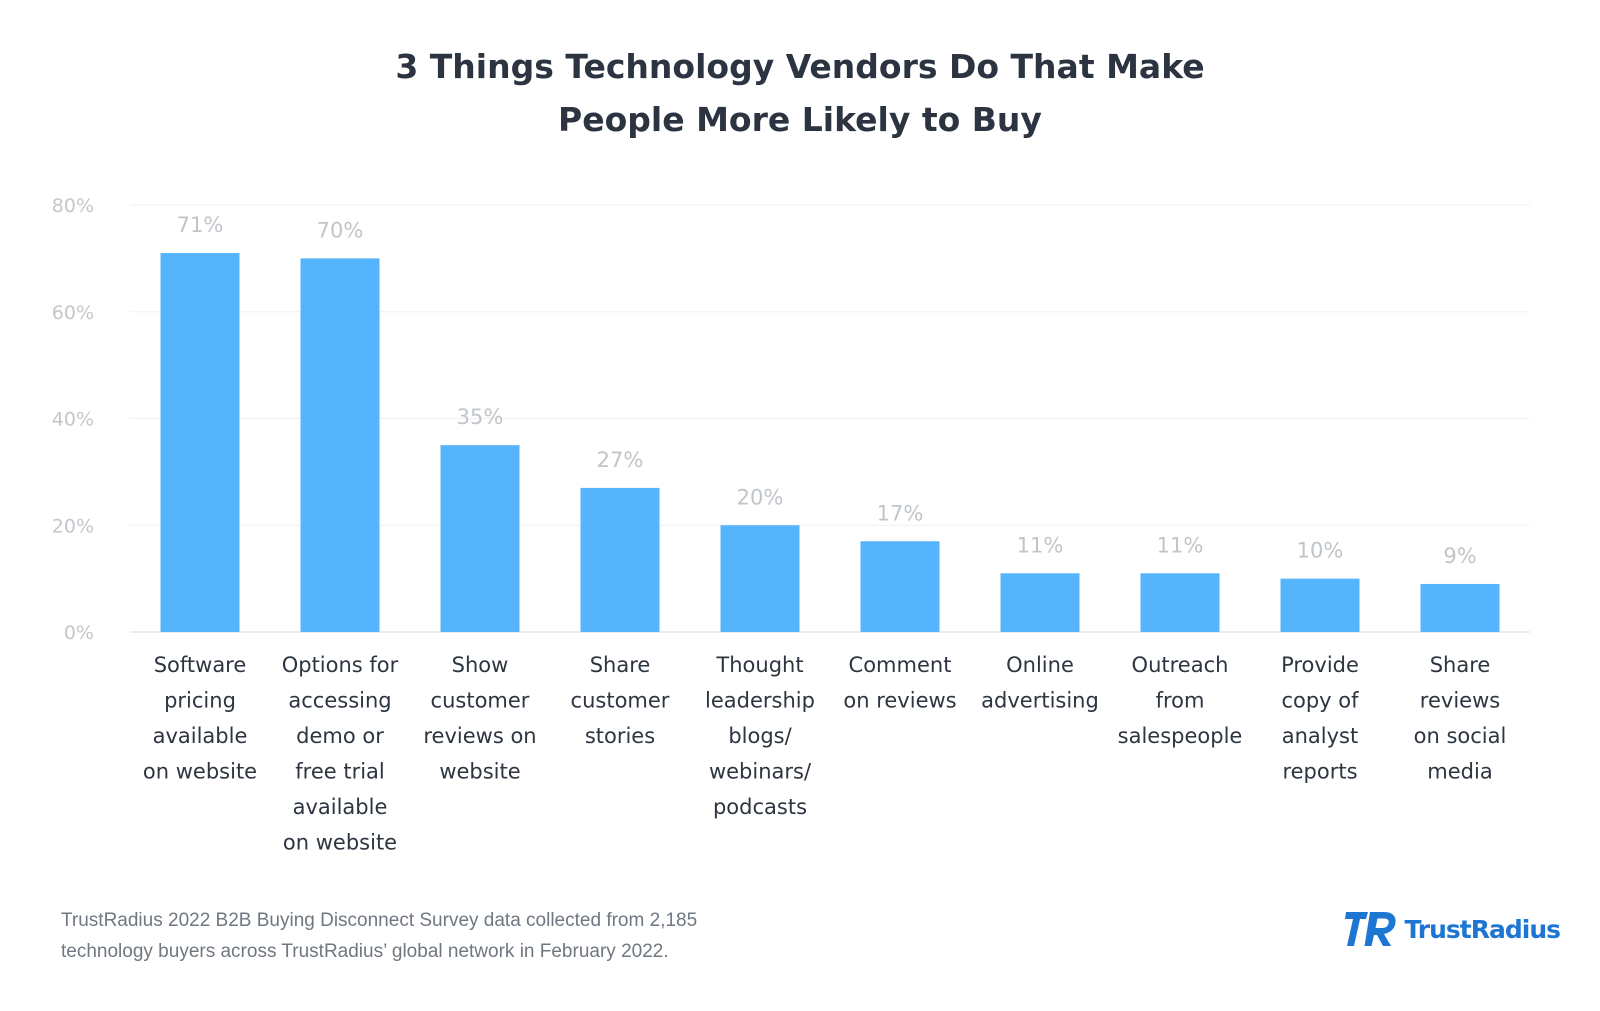 Image resolution: width=1600 pixels, height=1011 pixels. What do you see at coordinates (1320, 736) in the screenshot?
I see `x-category-label-line: analyst` at bounding box center [1320, 736].